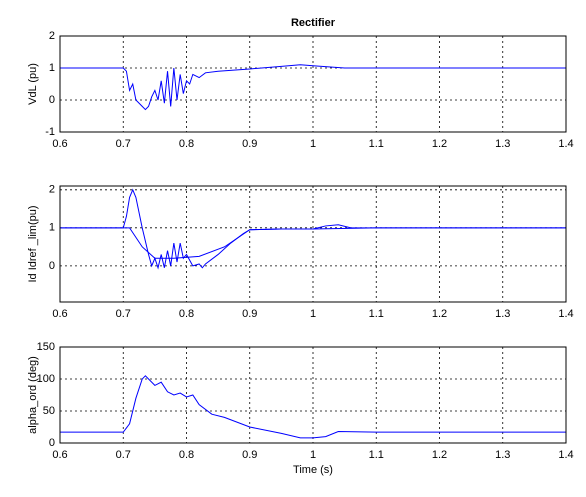  What do you see at coordinates (33, 395) in the screenshot?
I see `y-axis-label: alpha_ord (deg)` at bounding box center [33, 395].